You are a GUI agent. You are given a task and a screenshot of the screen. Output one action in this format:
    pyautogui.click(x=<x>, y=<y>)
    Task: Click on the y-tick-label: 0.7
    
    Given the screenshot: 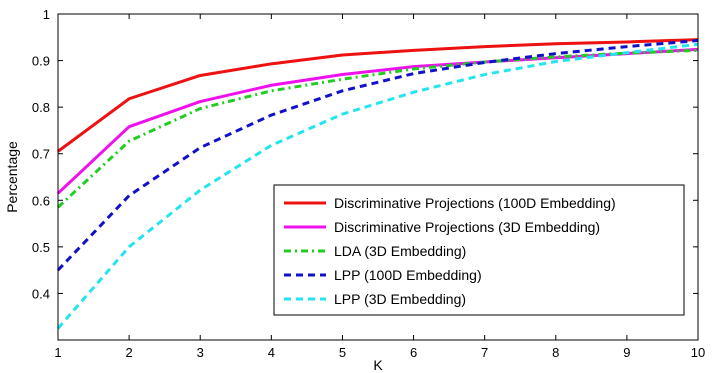 What is the action you would take?
    pyautogui.click(x=41, y=154)
    